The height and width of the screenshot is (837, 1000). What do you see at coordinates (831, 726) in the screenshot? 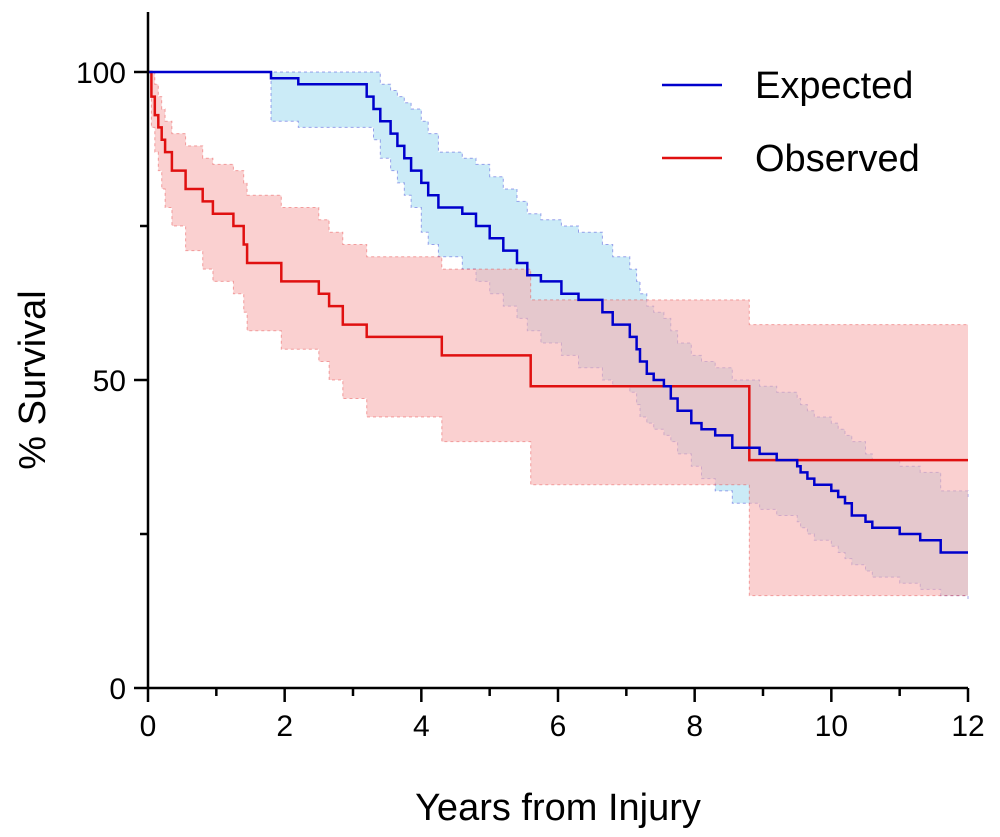
I see `x-tick-label: 10` at bounding box center [831, 726].